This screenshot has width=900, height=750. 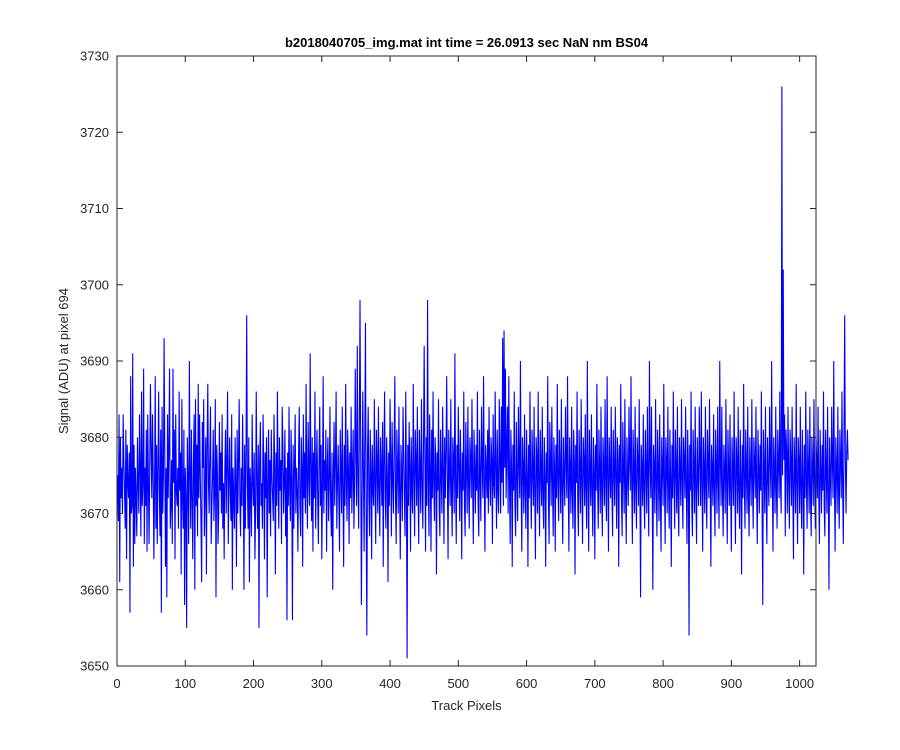 I want to click on x-tick-label: 200, so click(x=254, y=683).